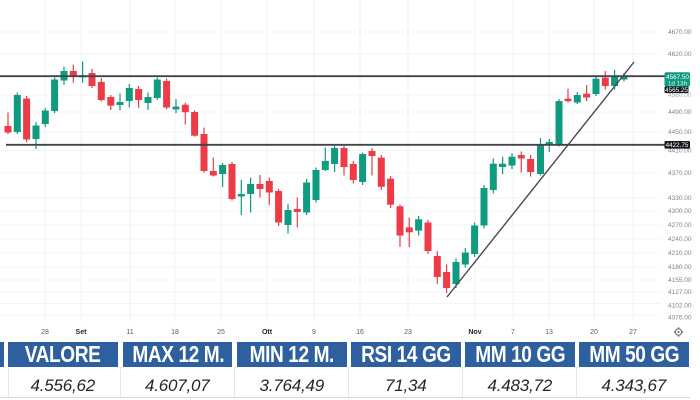 The image size is (700, 400). Describe the element at coordinates (45, 332) in the screenshot. I see `svg-text: 28` at that location.